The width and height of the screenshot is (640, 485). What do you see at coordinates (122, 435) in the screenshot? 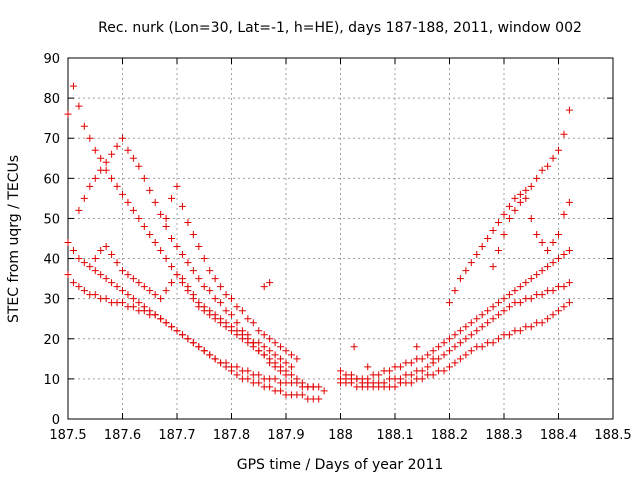
I see `x-tick-label: 187.6` at bounding box center [122, 435].